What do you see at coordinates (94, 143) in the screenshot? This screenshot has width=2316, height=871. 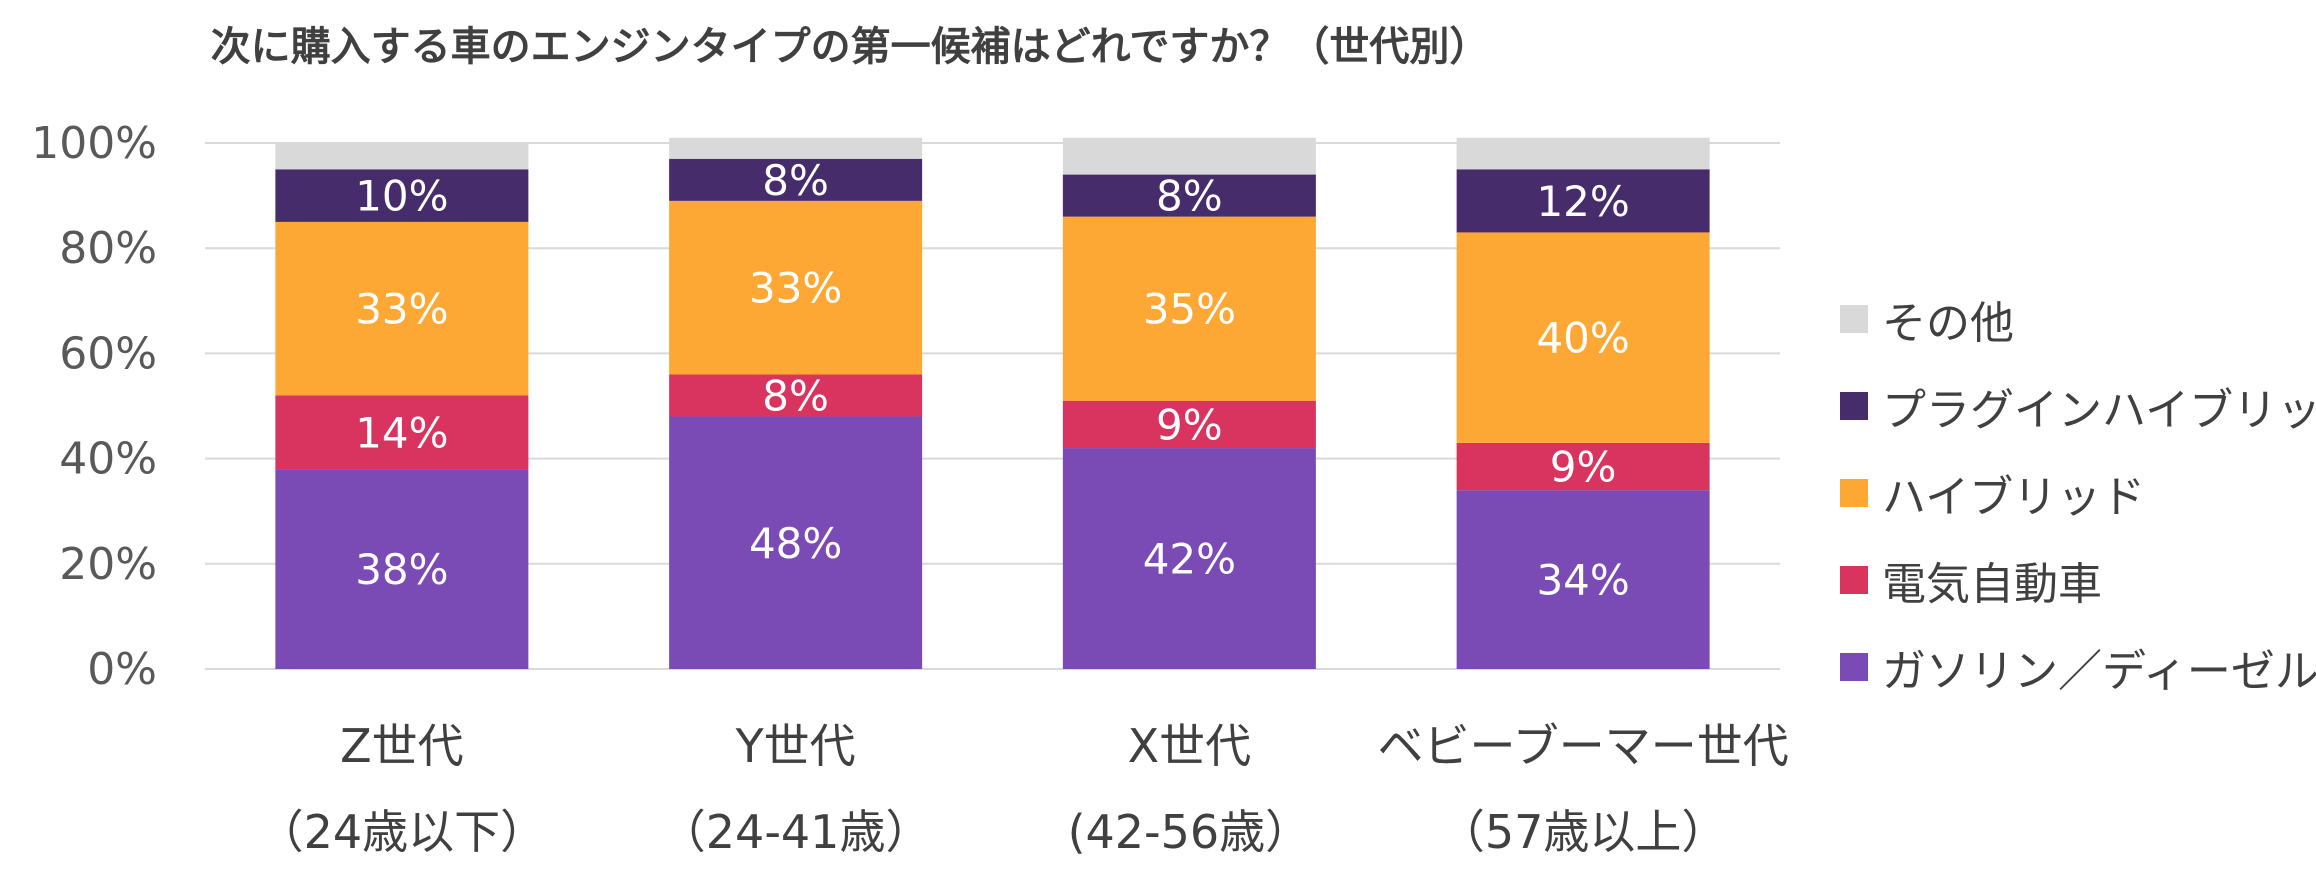 I see `y-tick-label: 100%` at bounding box center [94, 143].